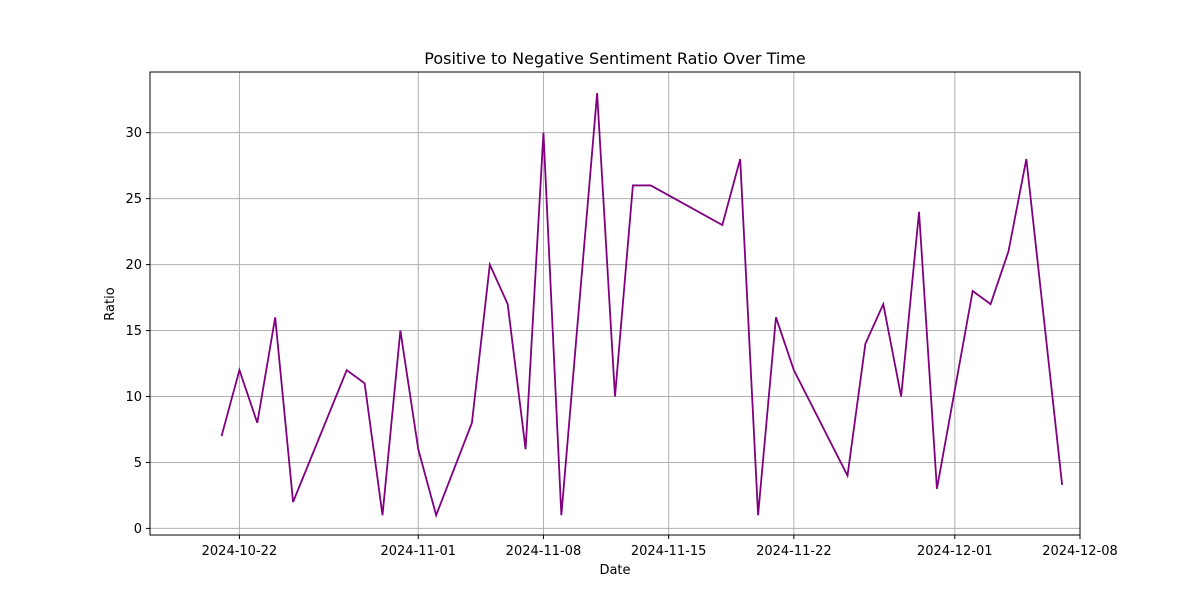 The width and height of the screenshot is (1200, 600). I want to click on y-tick-label: 0, so click(138, 529).